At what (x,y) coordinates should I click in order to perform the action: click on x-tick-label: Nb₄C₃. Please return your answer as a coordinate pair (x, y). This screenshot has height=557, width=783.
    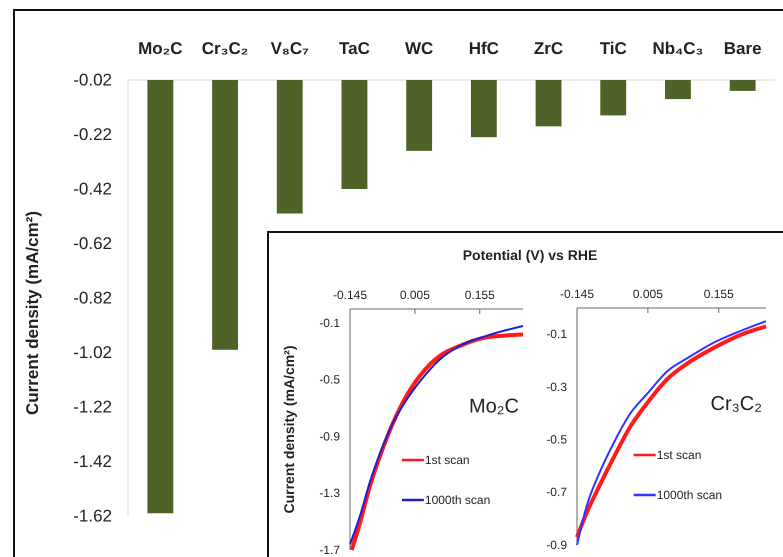
    Looking at the image, I should click on (678, 48).